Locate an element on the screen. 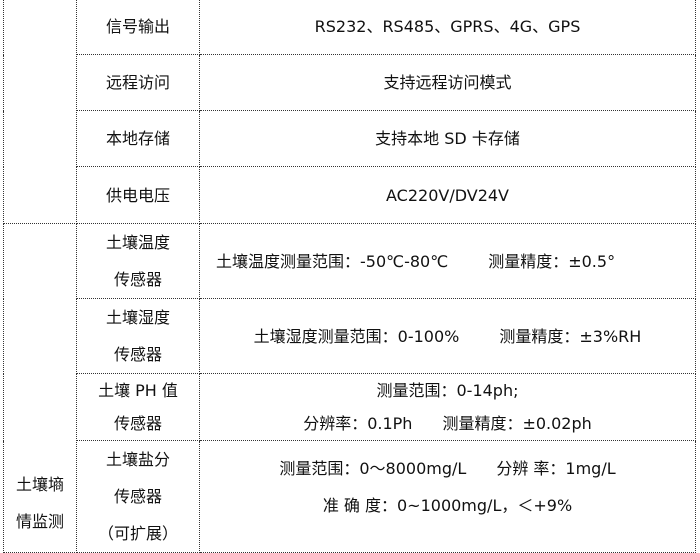 This screenshot has height=553, width=700. sensor-spec: 土壤湿度测量范围：0-100% 测量精度：±3%RH is located at coordinates (447, 336).